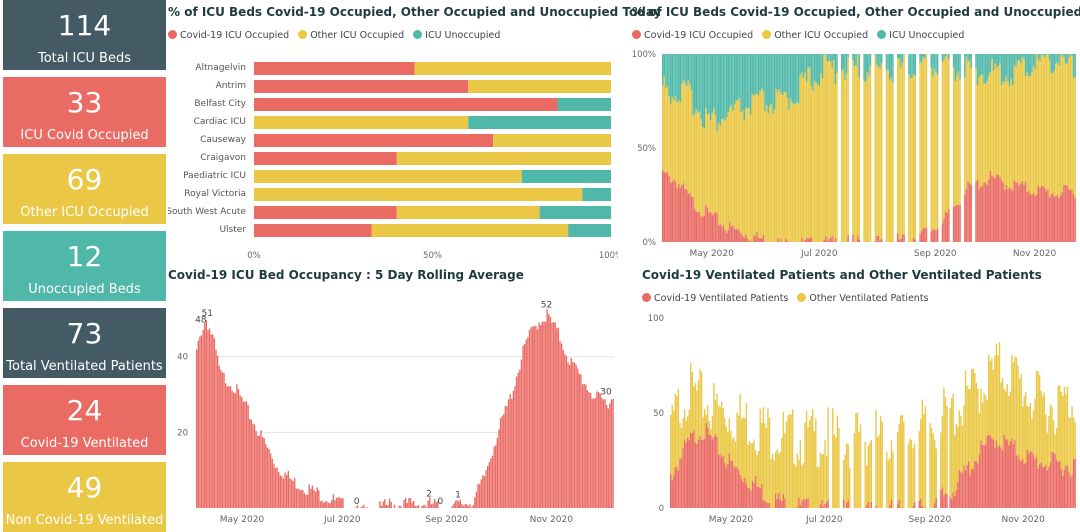  I want to click on legend-other-vent-label: Other Ventilated Patients, so click(868, 298).